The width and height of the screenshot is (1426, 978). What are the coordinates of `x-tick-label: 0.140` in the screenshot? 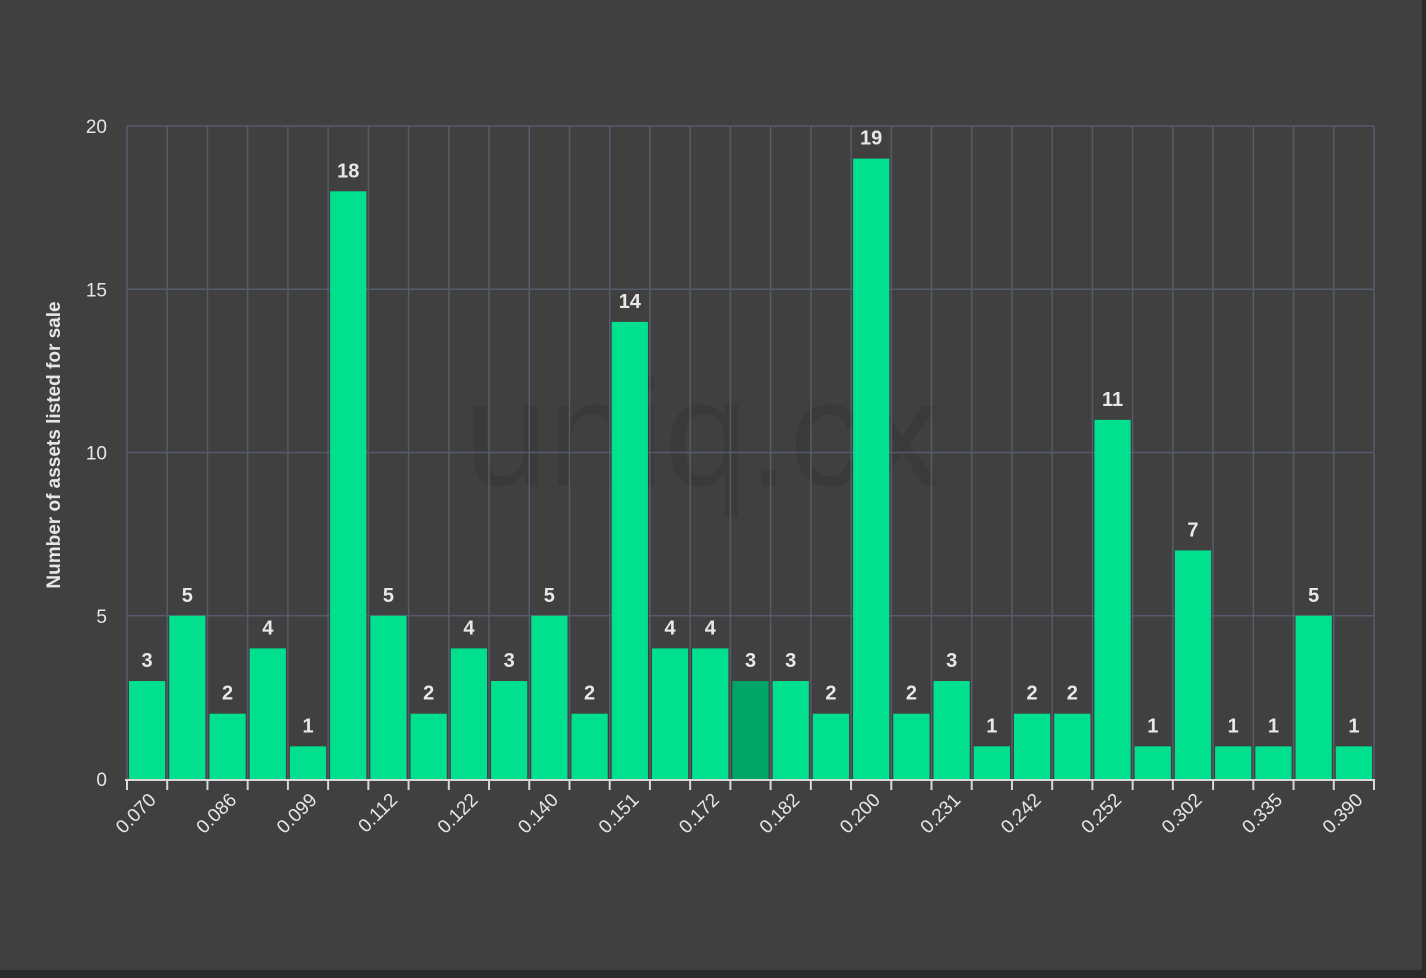 It's located at (538, 814).